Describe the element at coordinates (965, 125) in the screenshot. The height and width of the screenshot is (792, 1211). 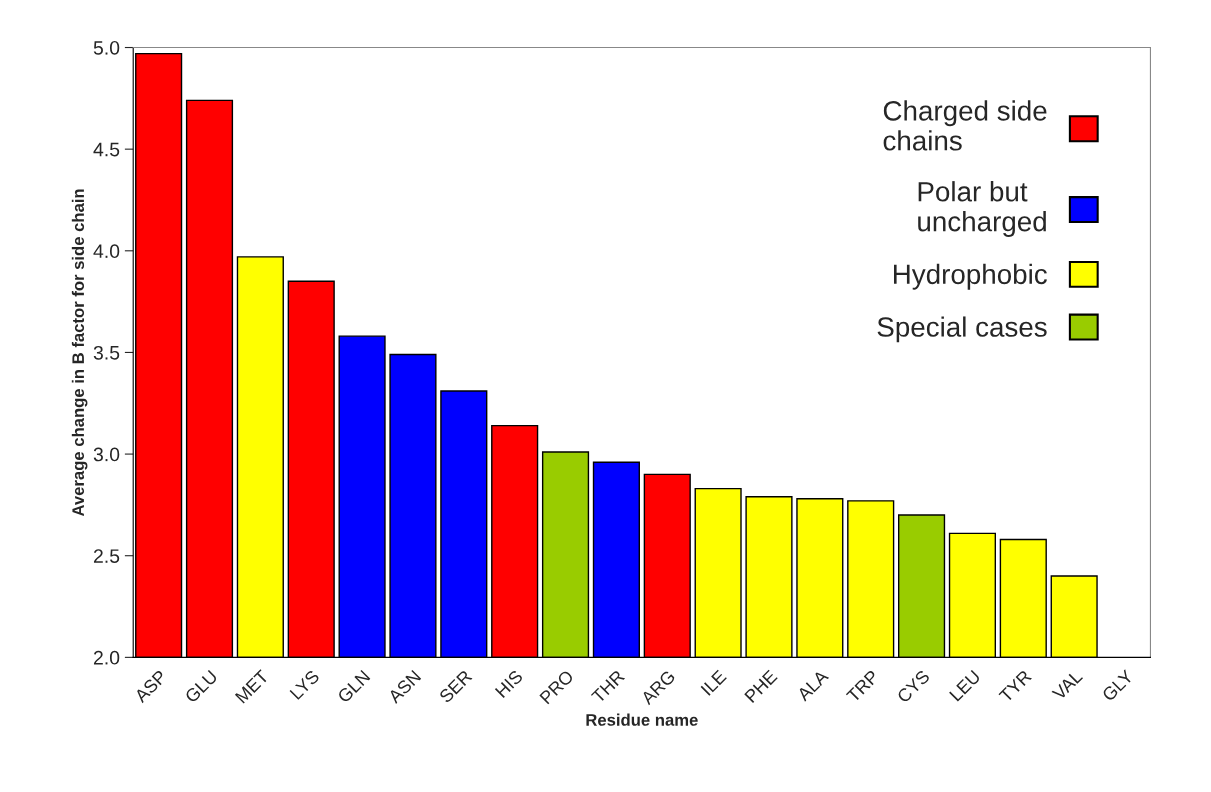
I see `legend-label: Charged side chains` at that location.